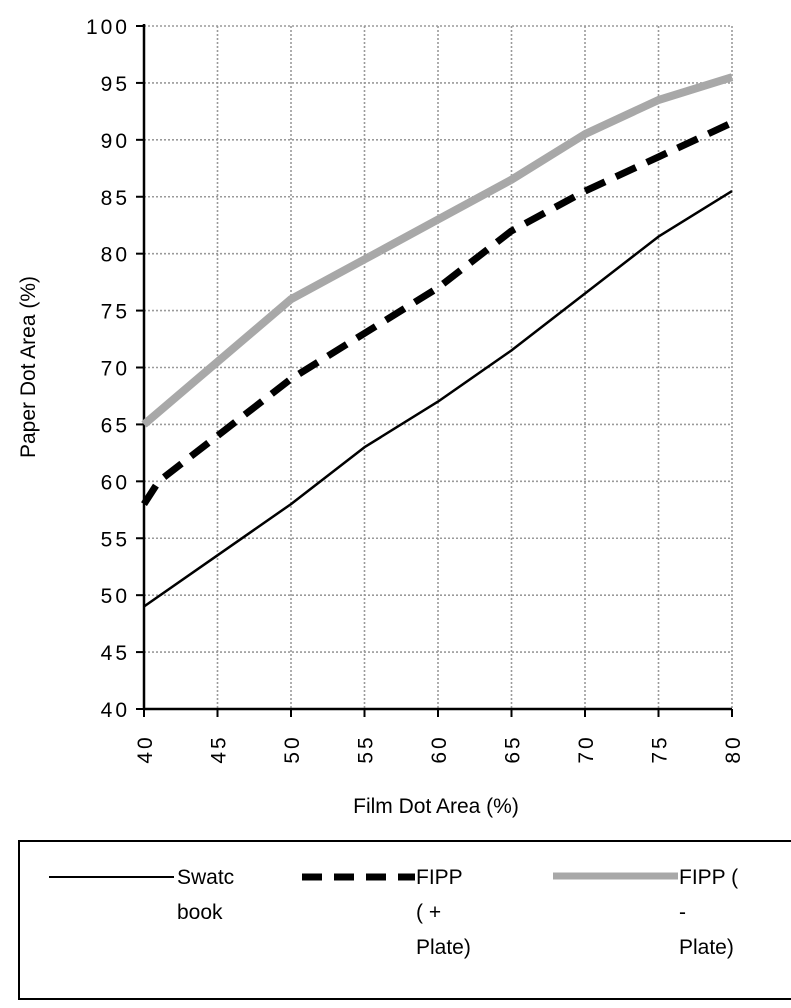 This screenshot has height=1008, width=791. Describe the element at coordinates (145, 748) in the screenshot. I see `x-tick-label: 40` at that location.